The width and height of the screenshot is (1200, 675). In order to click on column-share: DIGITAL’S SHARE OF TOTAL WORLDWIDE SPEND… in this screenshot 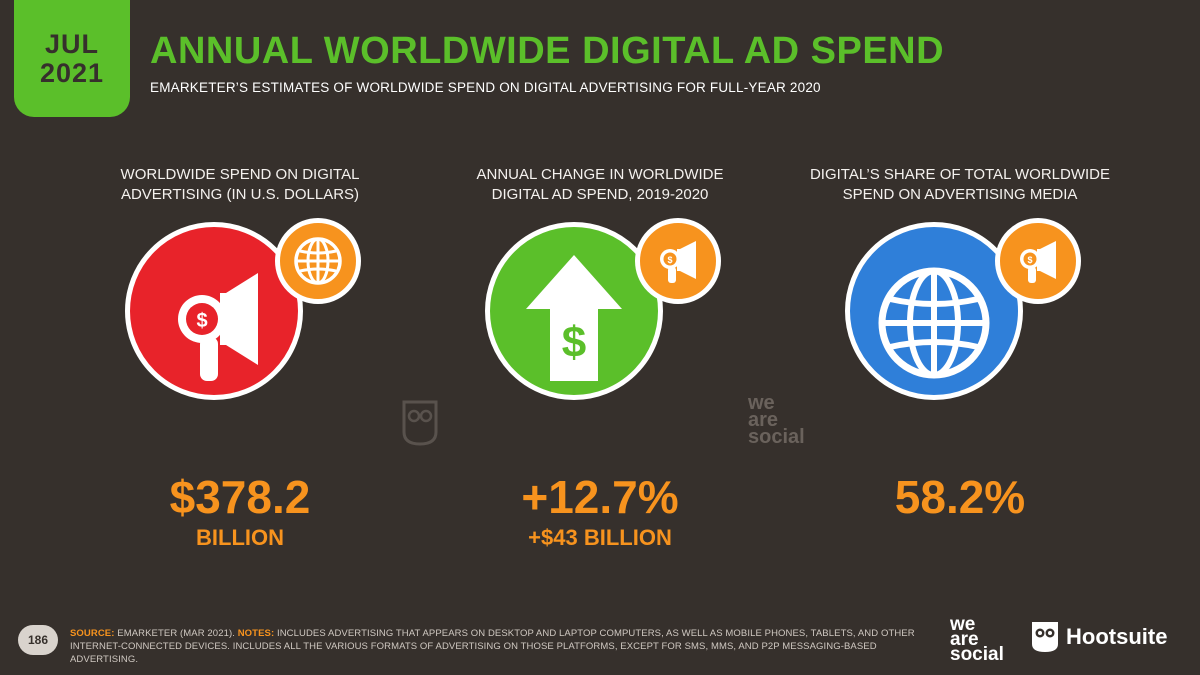, I will do `click(960, 187)`.